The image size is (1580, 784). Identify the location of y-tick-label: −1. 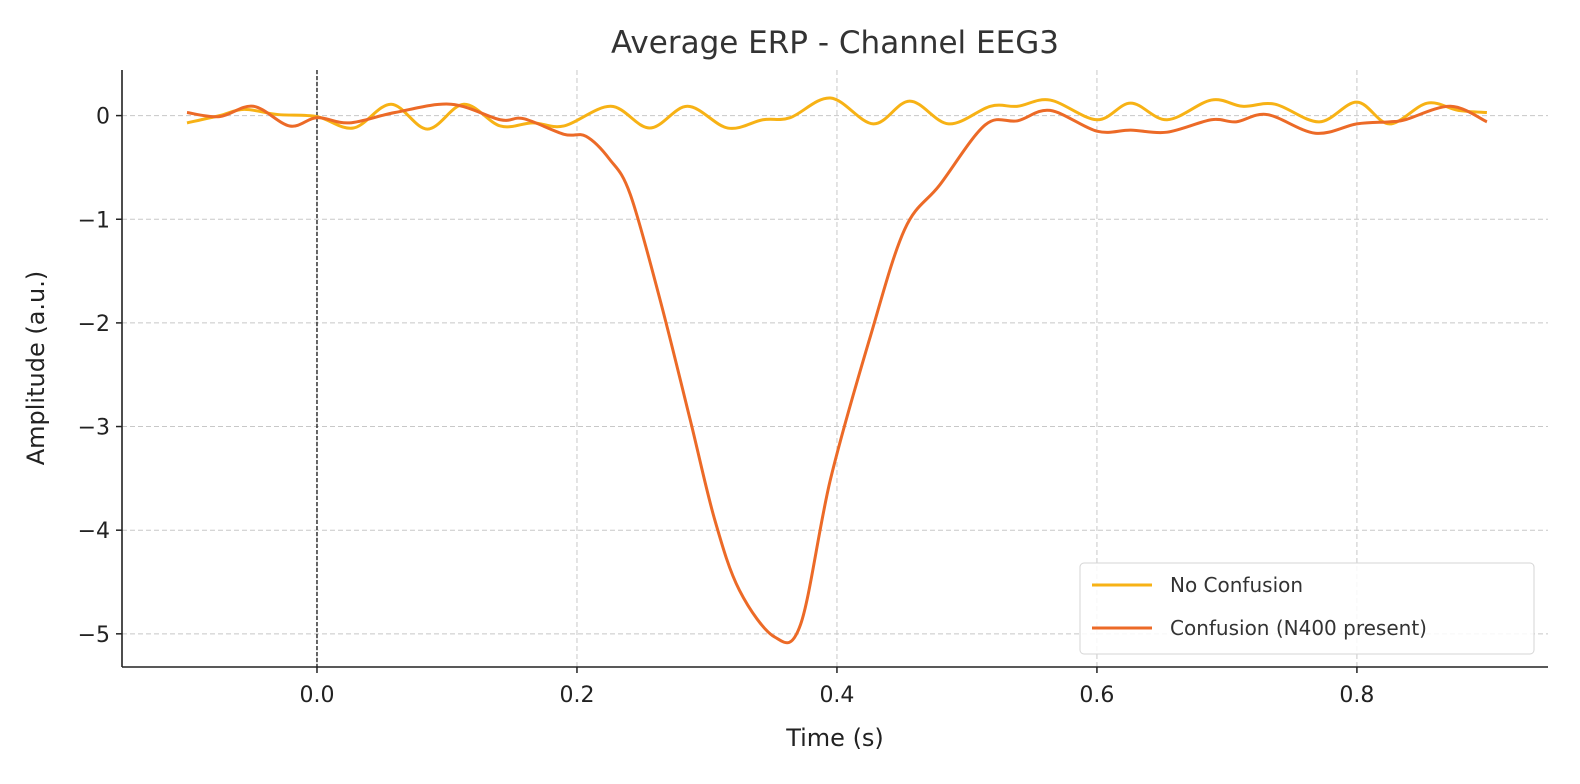
(94, 220).